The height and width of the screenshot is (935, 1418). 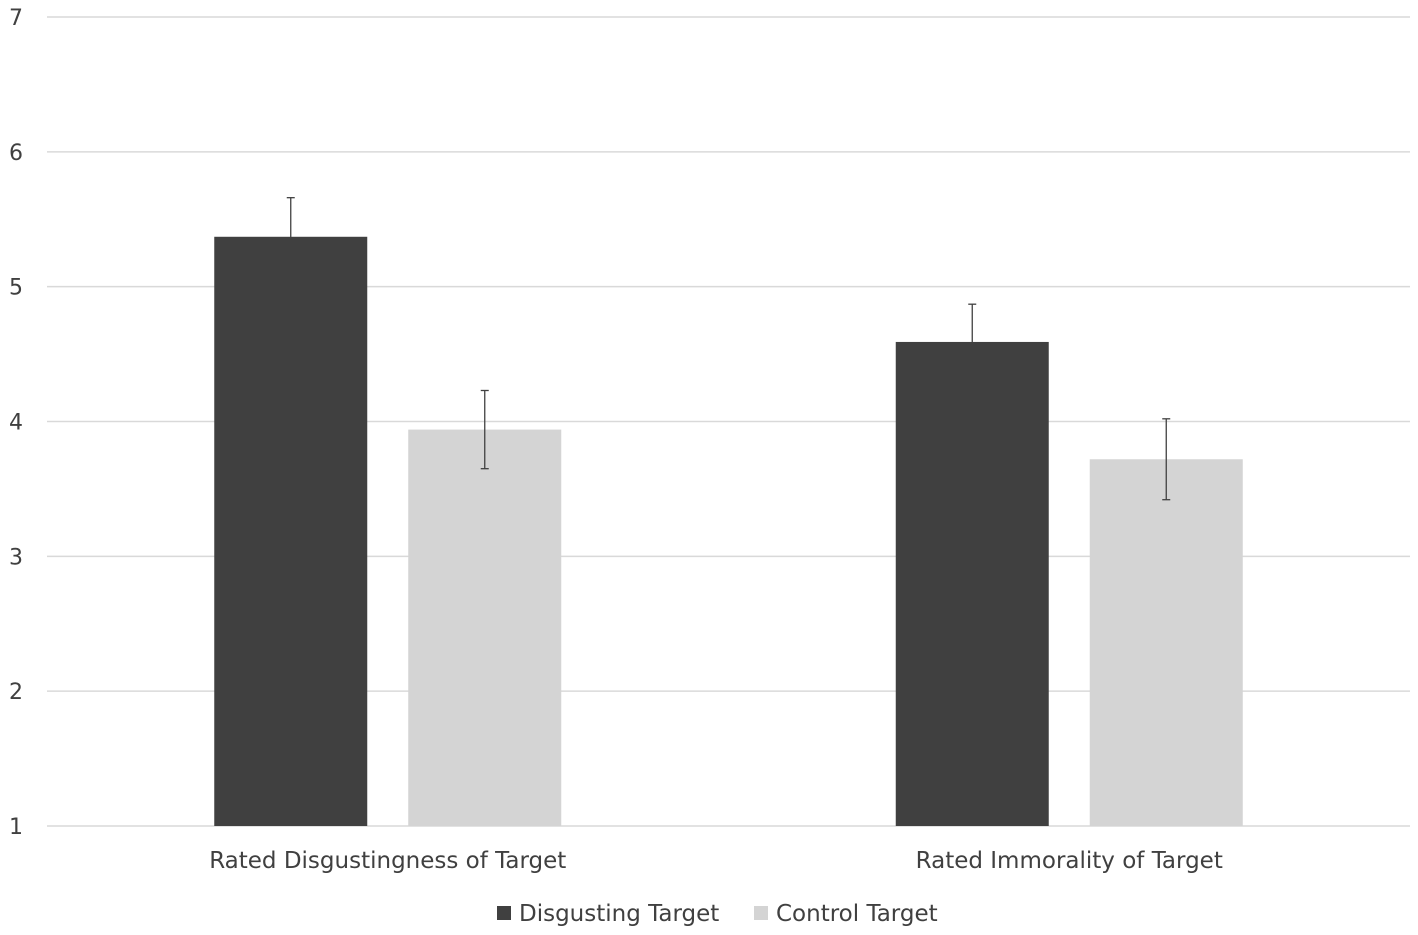 I want to click on y-tick-label: 5, so click(x=16, y=288).